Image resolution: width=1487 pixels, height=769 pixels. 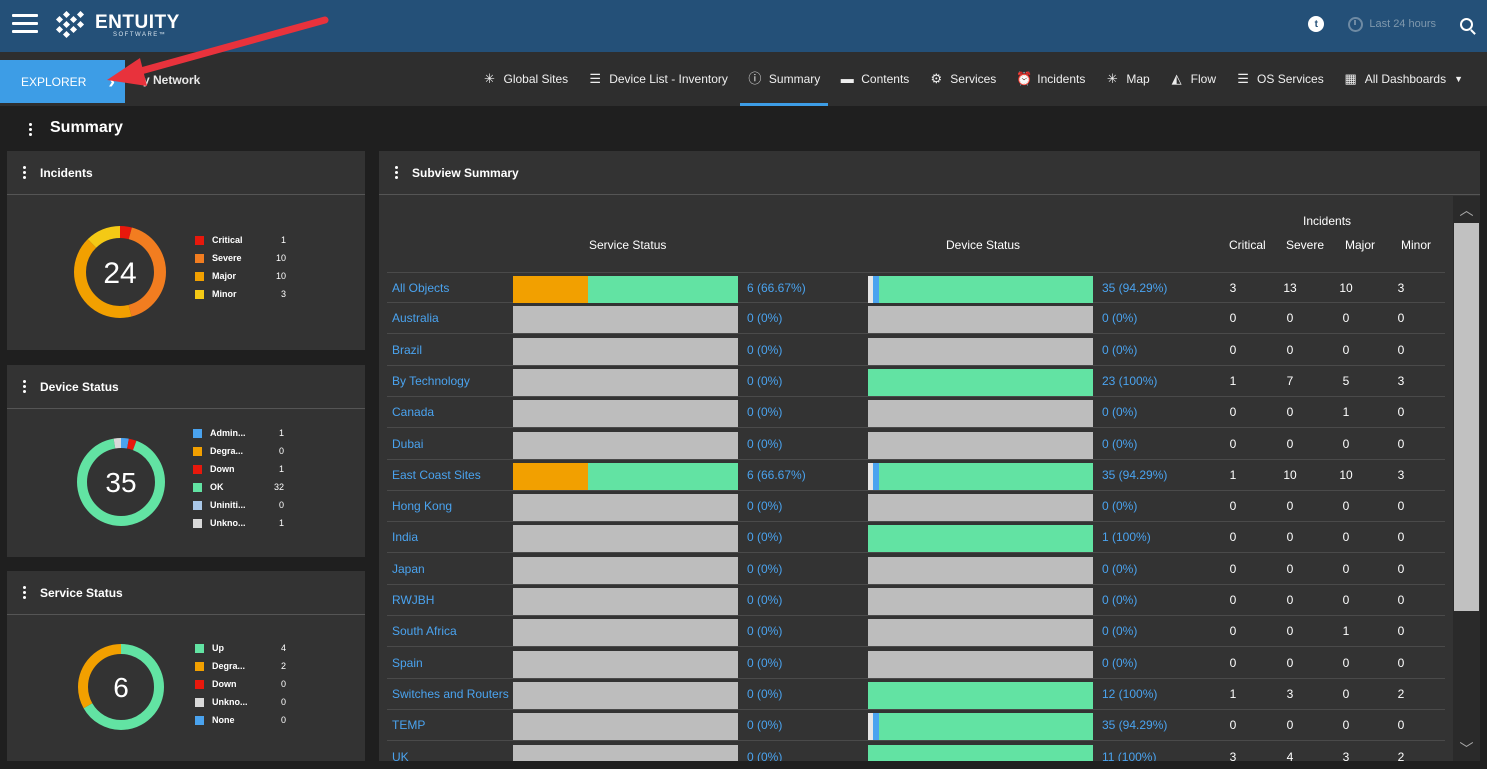 I want to click on table-row: Spain 0 (0%) 0 (0%) 0 0 0 0, so click(x=916, y=663).